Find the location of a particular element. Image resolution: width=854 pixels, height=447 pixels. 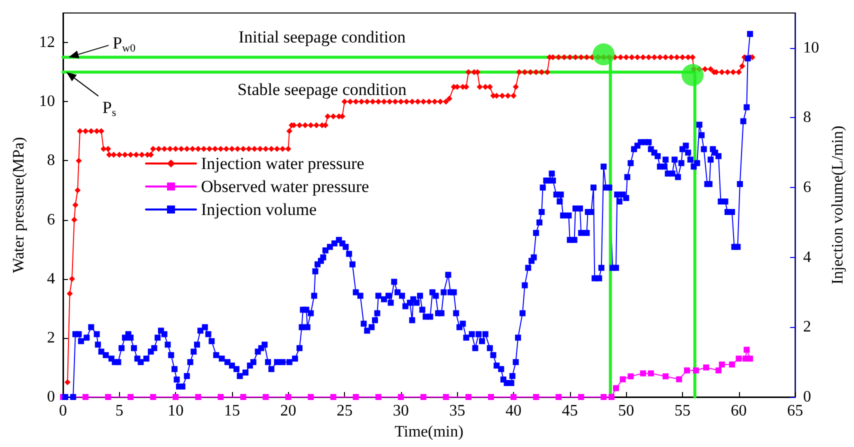

x-tick-label: 0 is located at coordinates (63, 411).